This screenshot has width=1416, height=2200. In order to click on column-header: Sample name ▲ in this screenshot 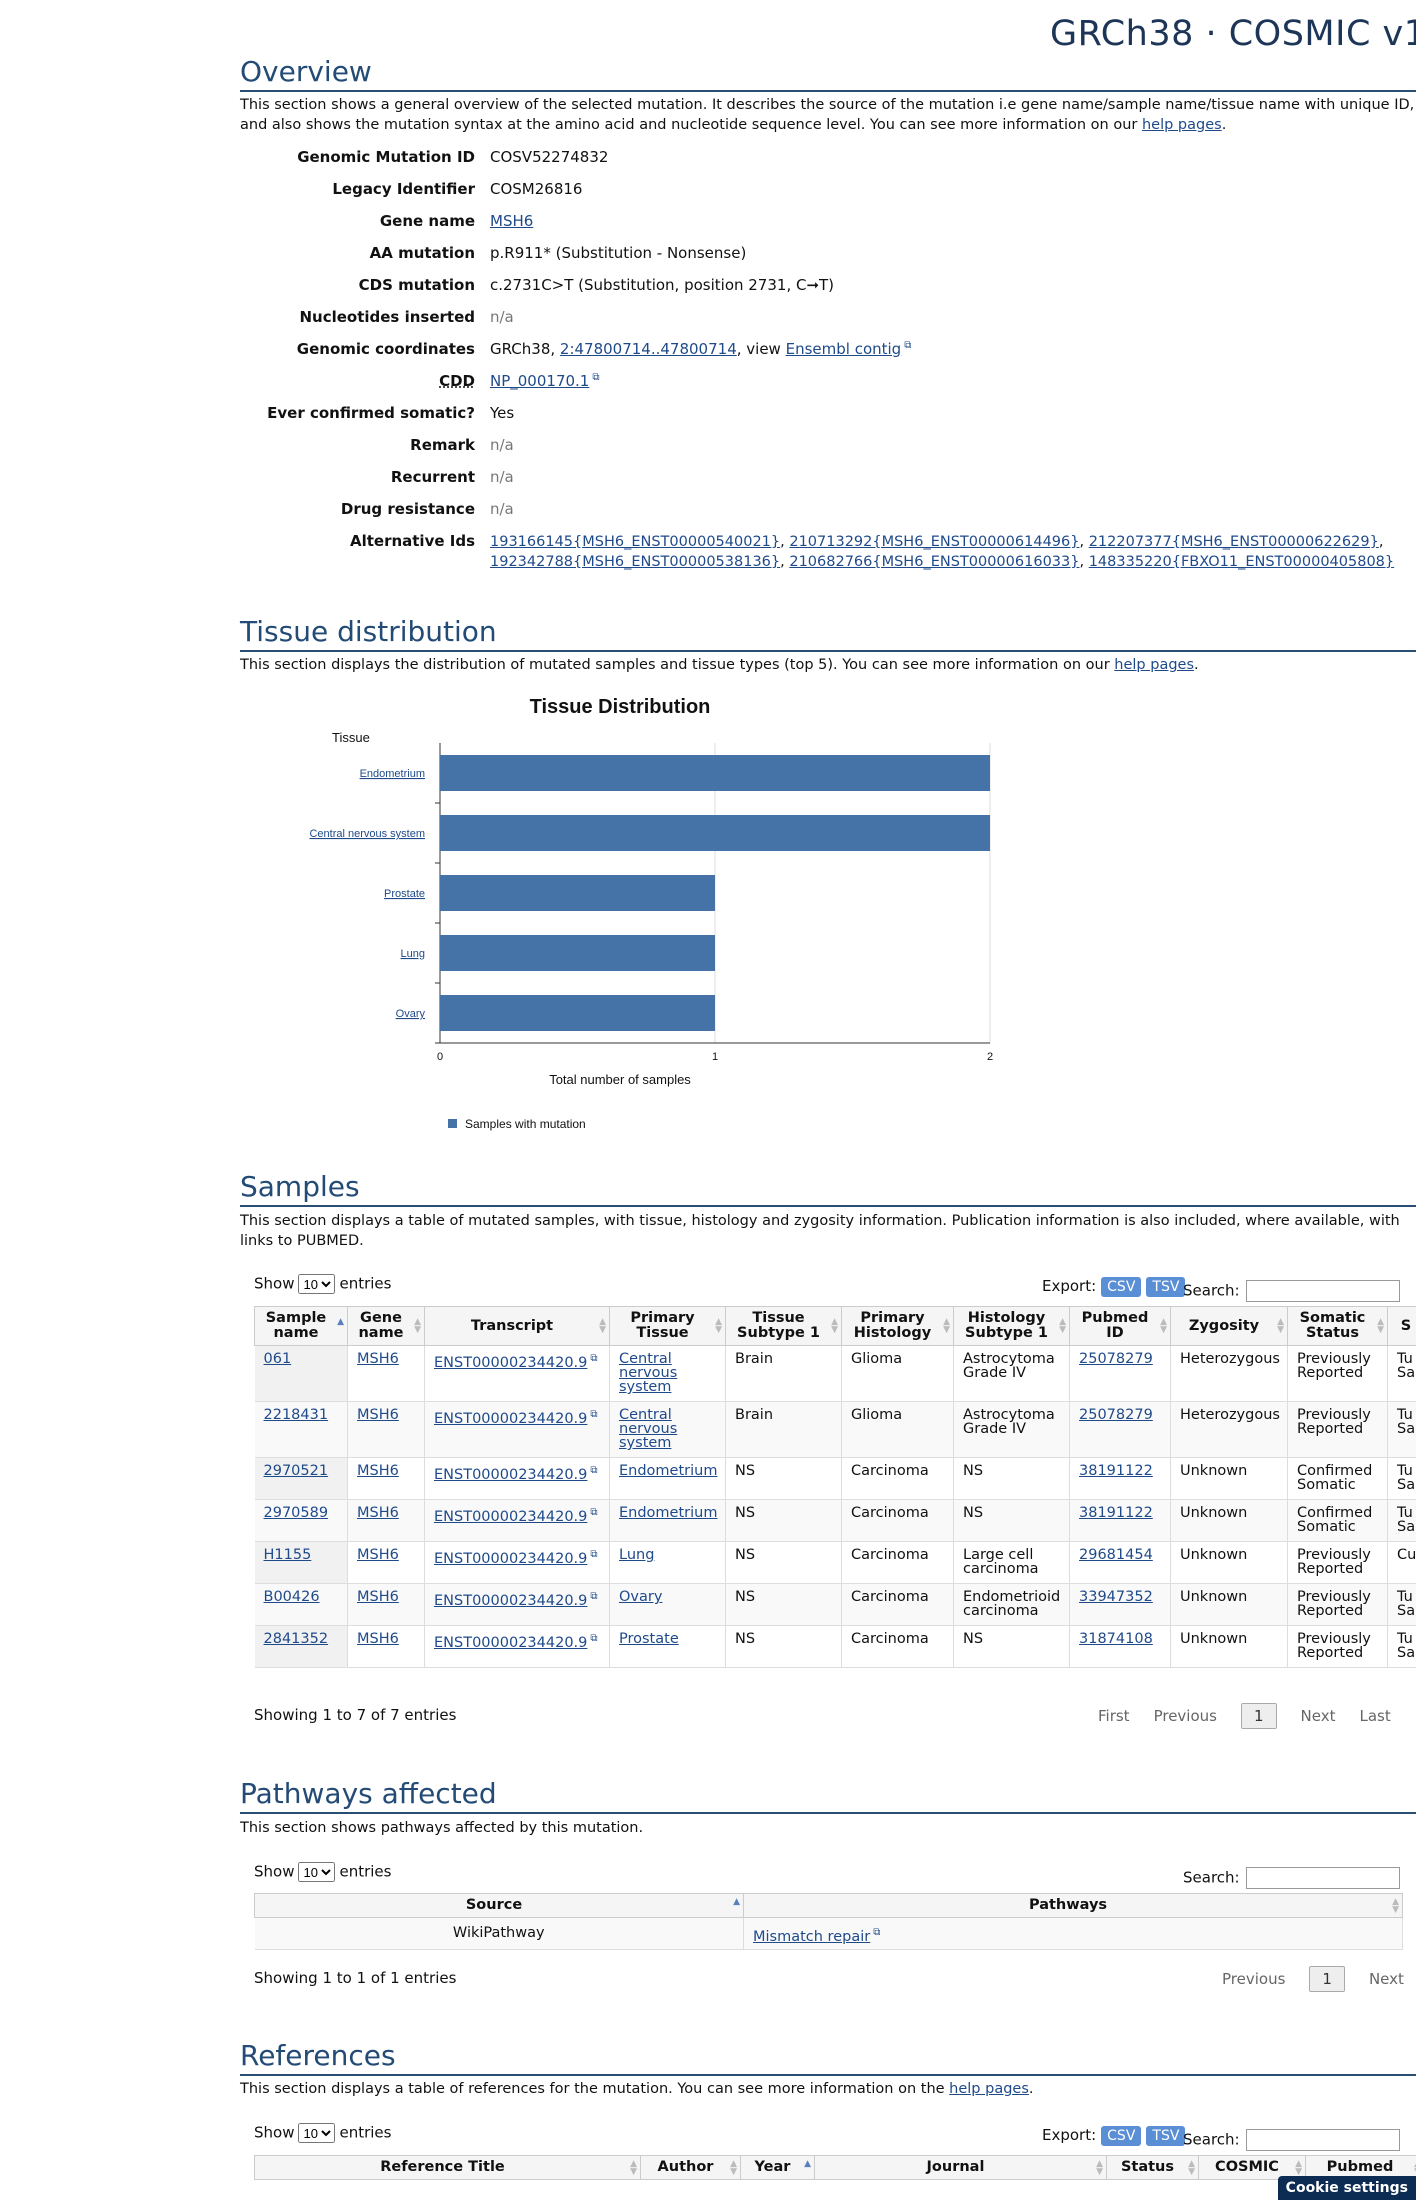, I will do `click(301, 1326)`.